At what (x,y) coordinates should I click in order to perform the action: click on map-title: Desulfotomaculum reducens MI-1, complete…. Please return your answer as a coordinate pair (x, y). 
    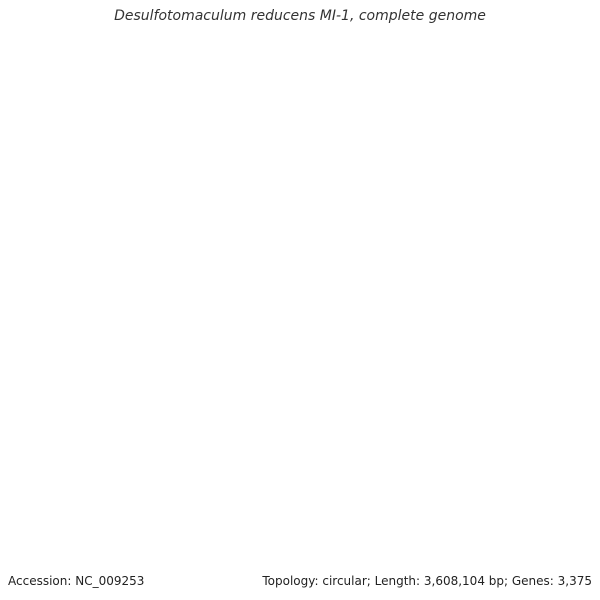
    Looking at the image, I should click on (300, 16).